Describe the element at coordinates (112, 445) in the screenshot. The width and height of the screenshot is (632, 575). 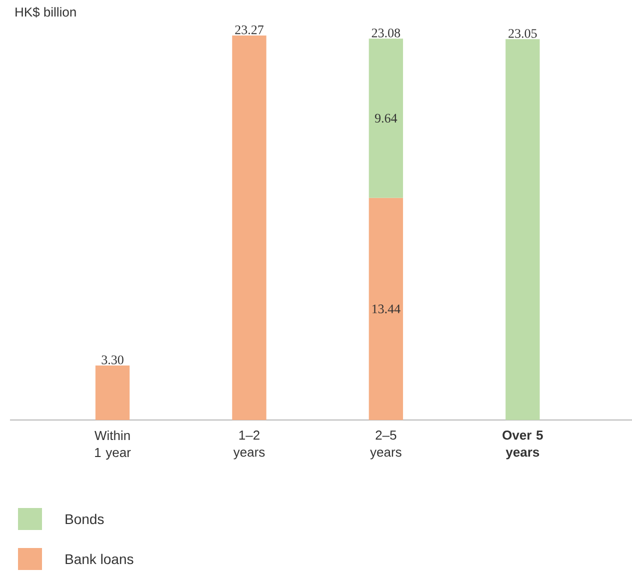
I see `x-tick-label: Within 1 year` at that location.